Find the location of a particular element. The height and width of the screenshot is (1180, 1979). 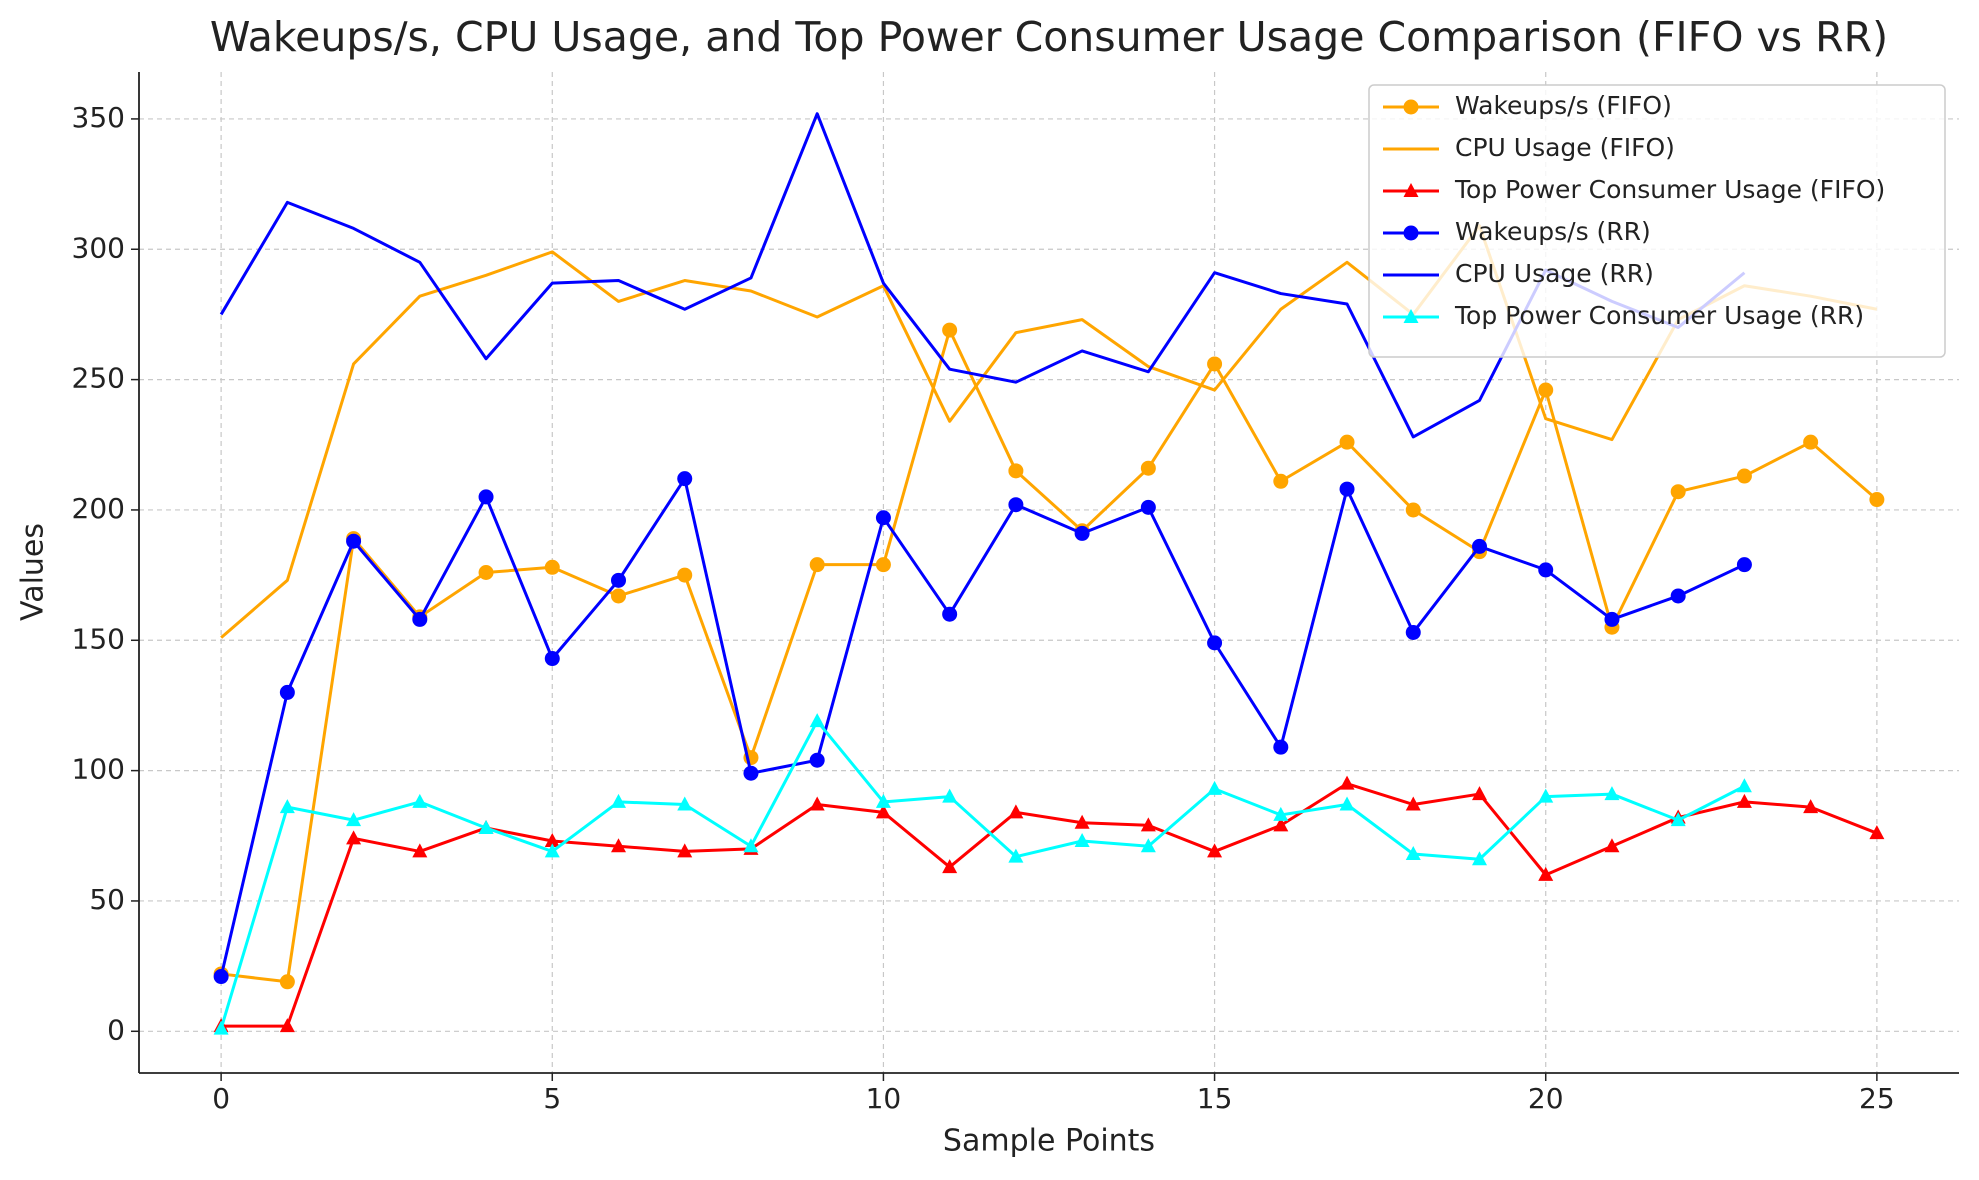

x-tick-label: 5 is located at coordinates (552, 1098).